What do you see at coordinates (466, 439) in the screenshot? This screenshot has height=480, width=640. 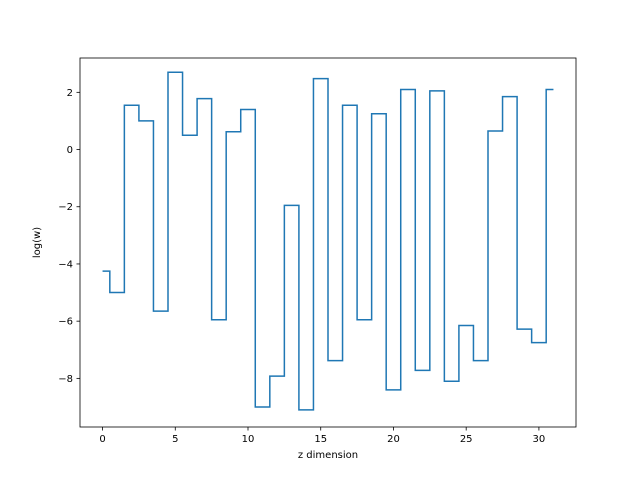 I see `x-tick-label: 25` at bounding box center [466, 439].